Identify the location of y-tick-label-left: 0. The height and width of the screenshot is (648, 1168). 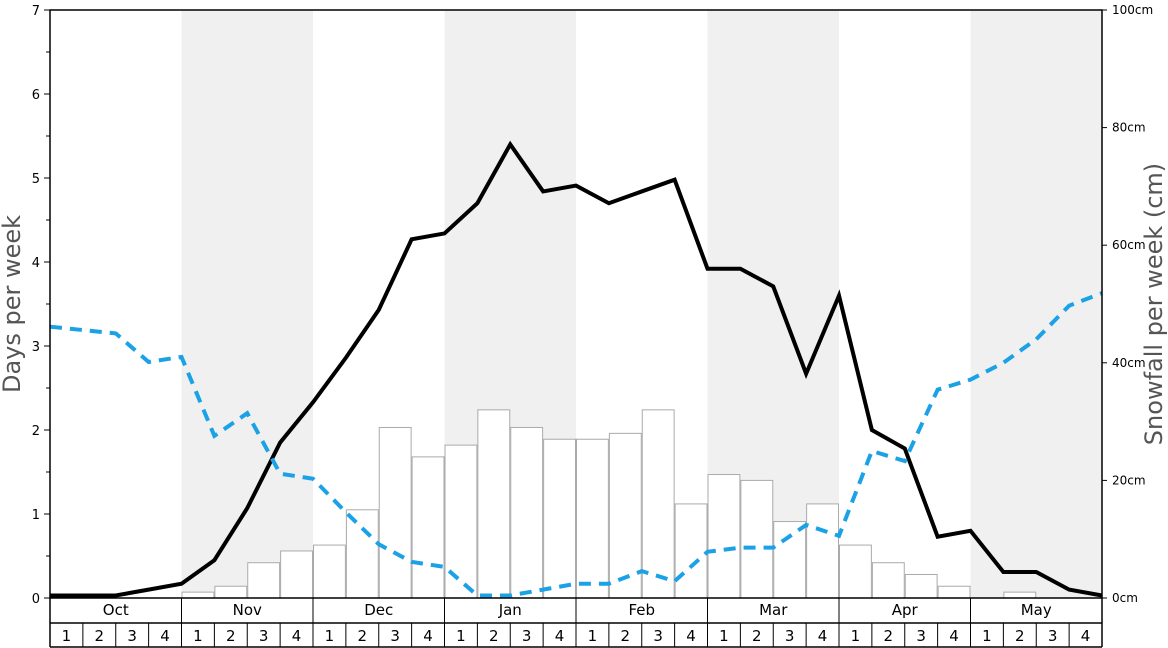
(36, 599).